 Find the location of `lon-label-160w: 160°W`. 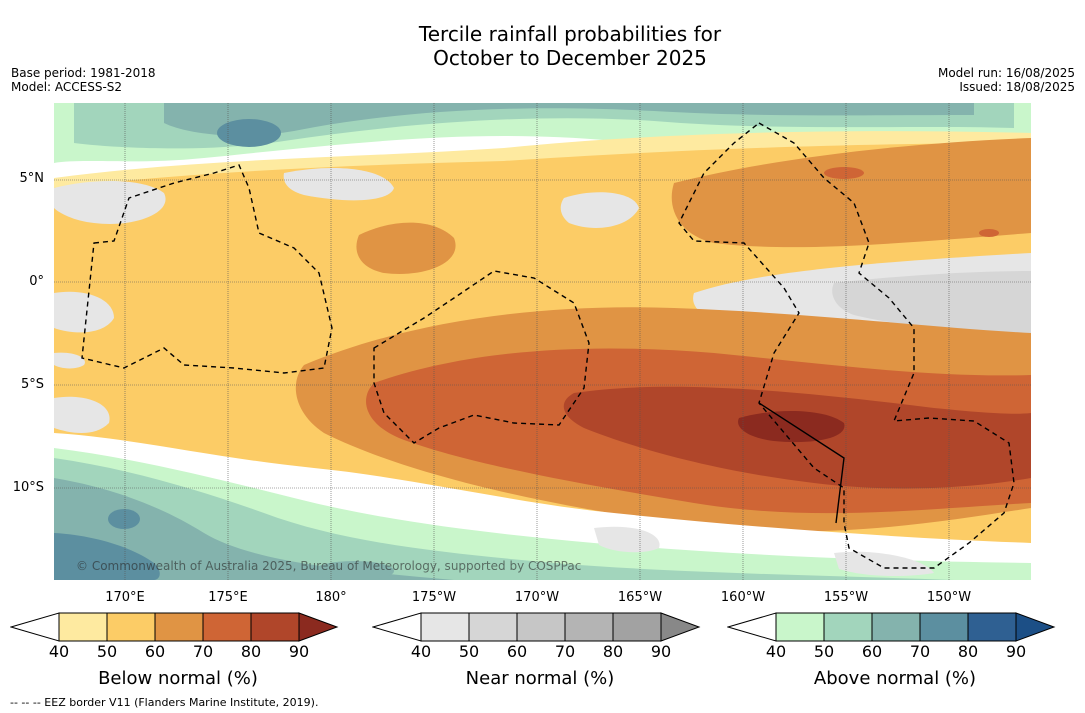

lon-label-160w: 160°W is located at coordinates (743, 597).